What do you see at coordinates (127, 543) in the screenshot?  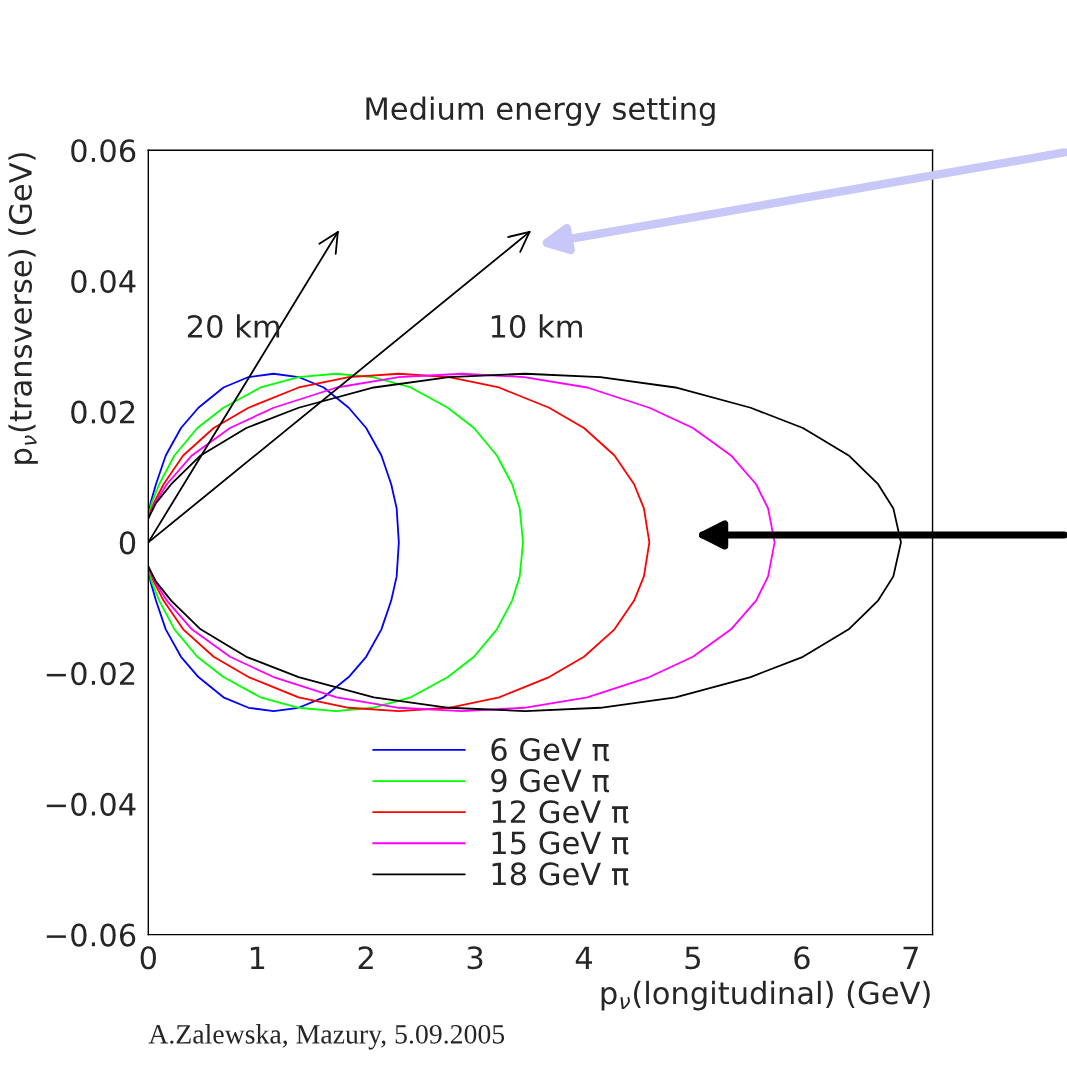 I see `y-tick-label: 0` at bounding box center [127, 543].